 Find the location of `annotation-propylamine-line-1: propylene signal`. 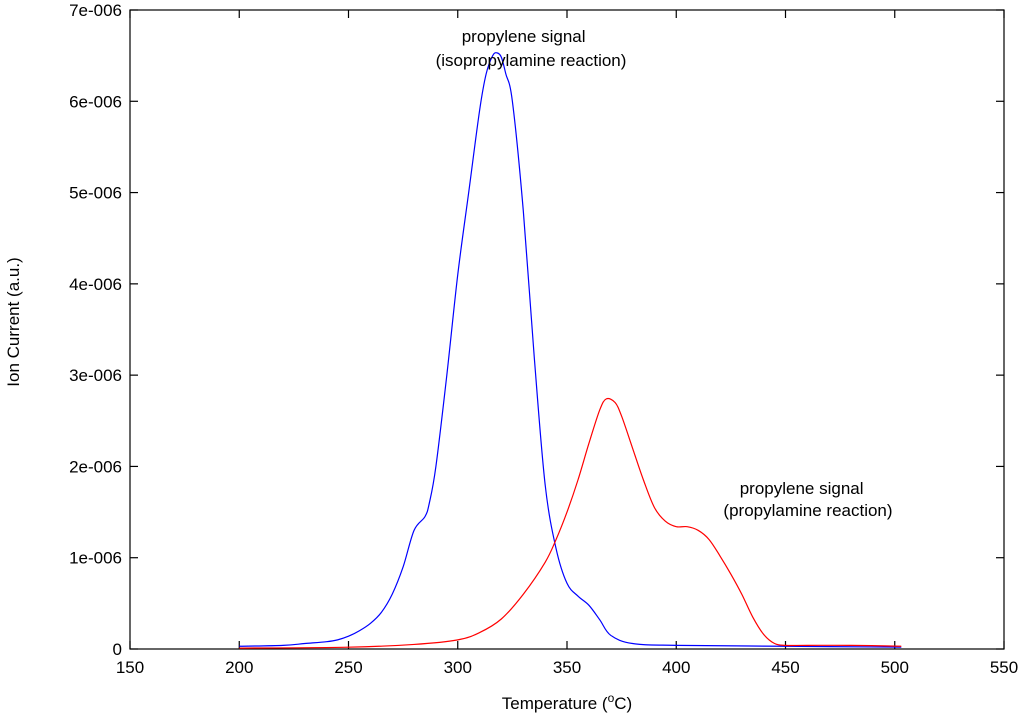

annotation-propylamine-line-1: propylene signal is located at coordinates (802, 488).